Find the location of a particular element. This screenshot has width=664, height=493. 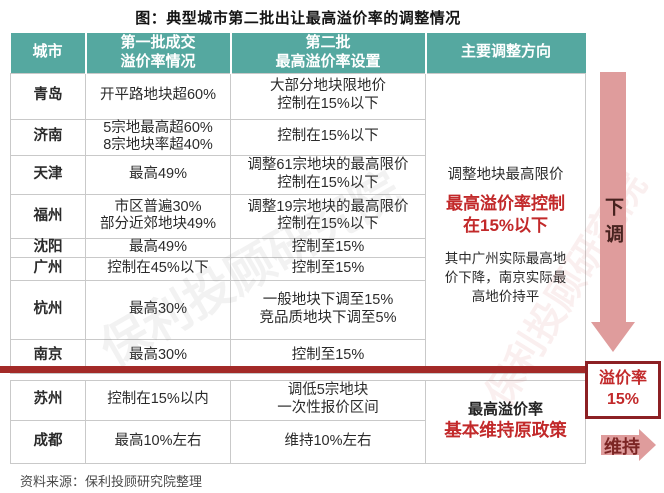

second-batch-cell: 调整19宗地块的最高限价 控制在15%以下 is located at coordinates (328, 216).